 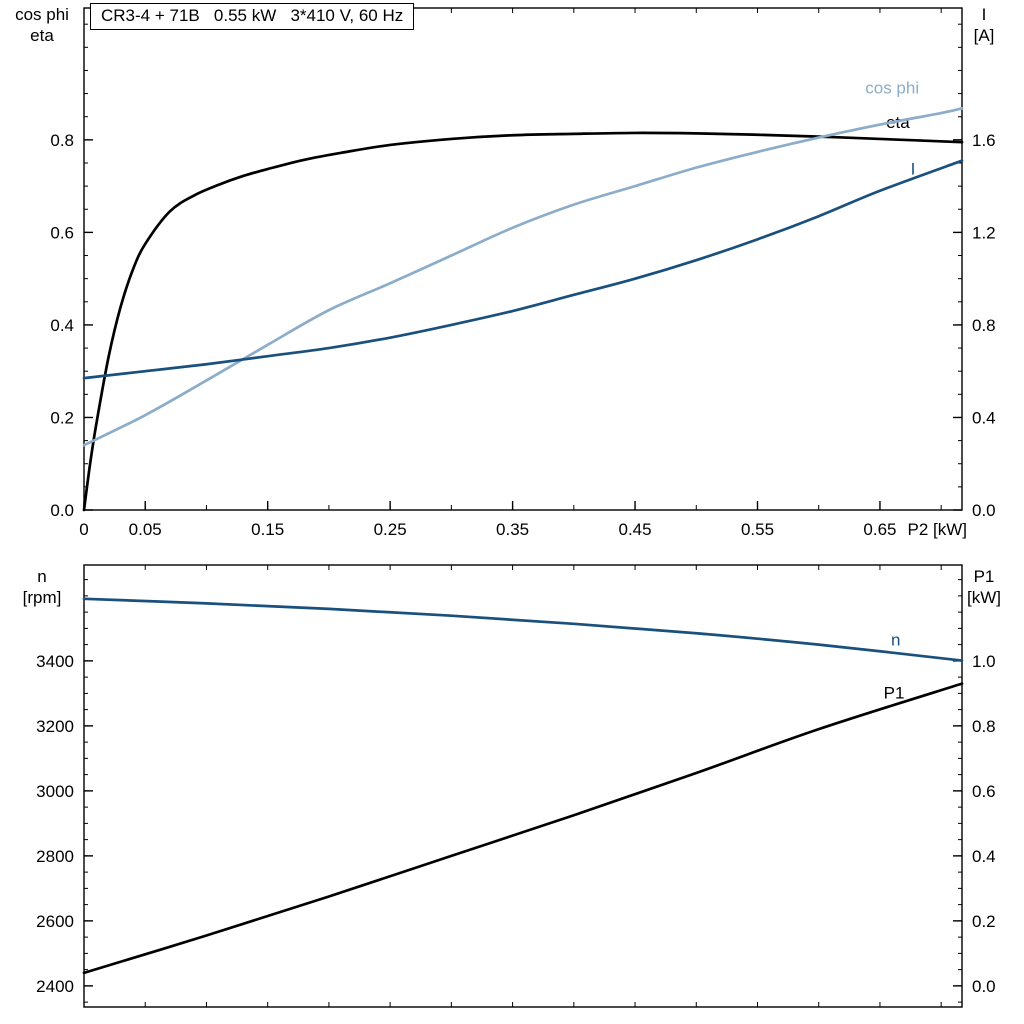 I want to click on y-left-tick-label: 0.0, so click(x=62, y=510).